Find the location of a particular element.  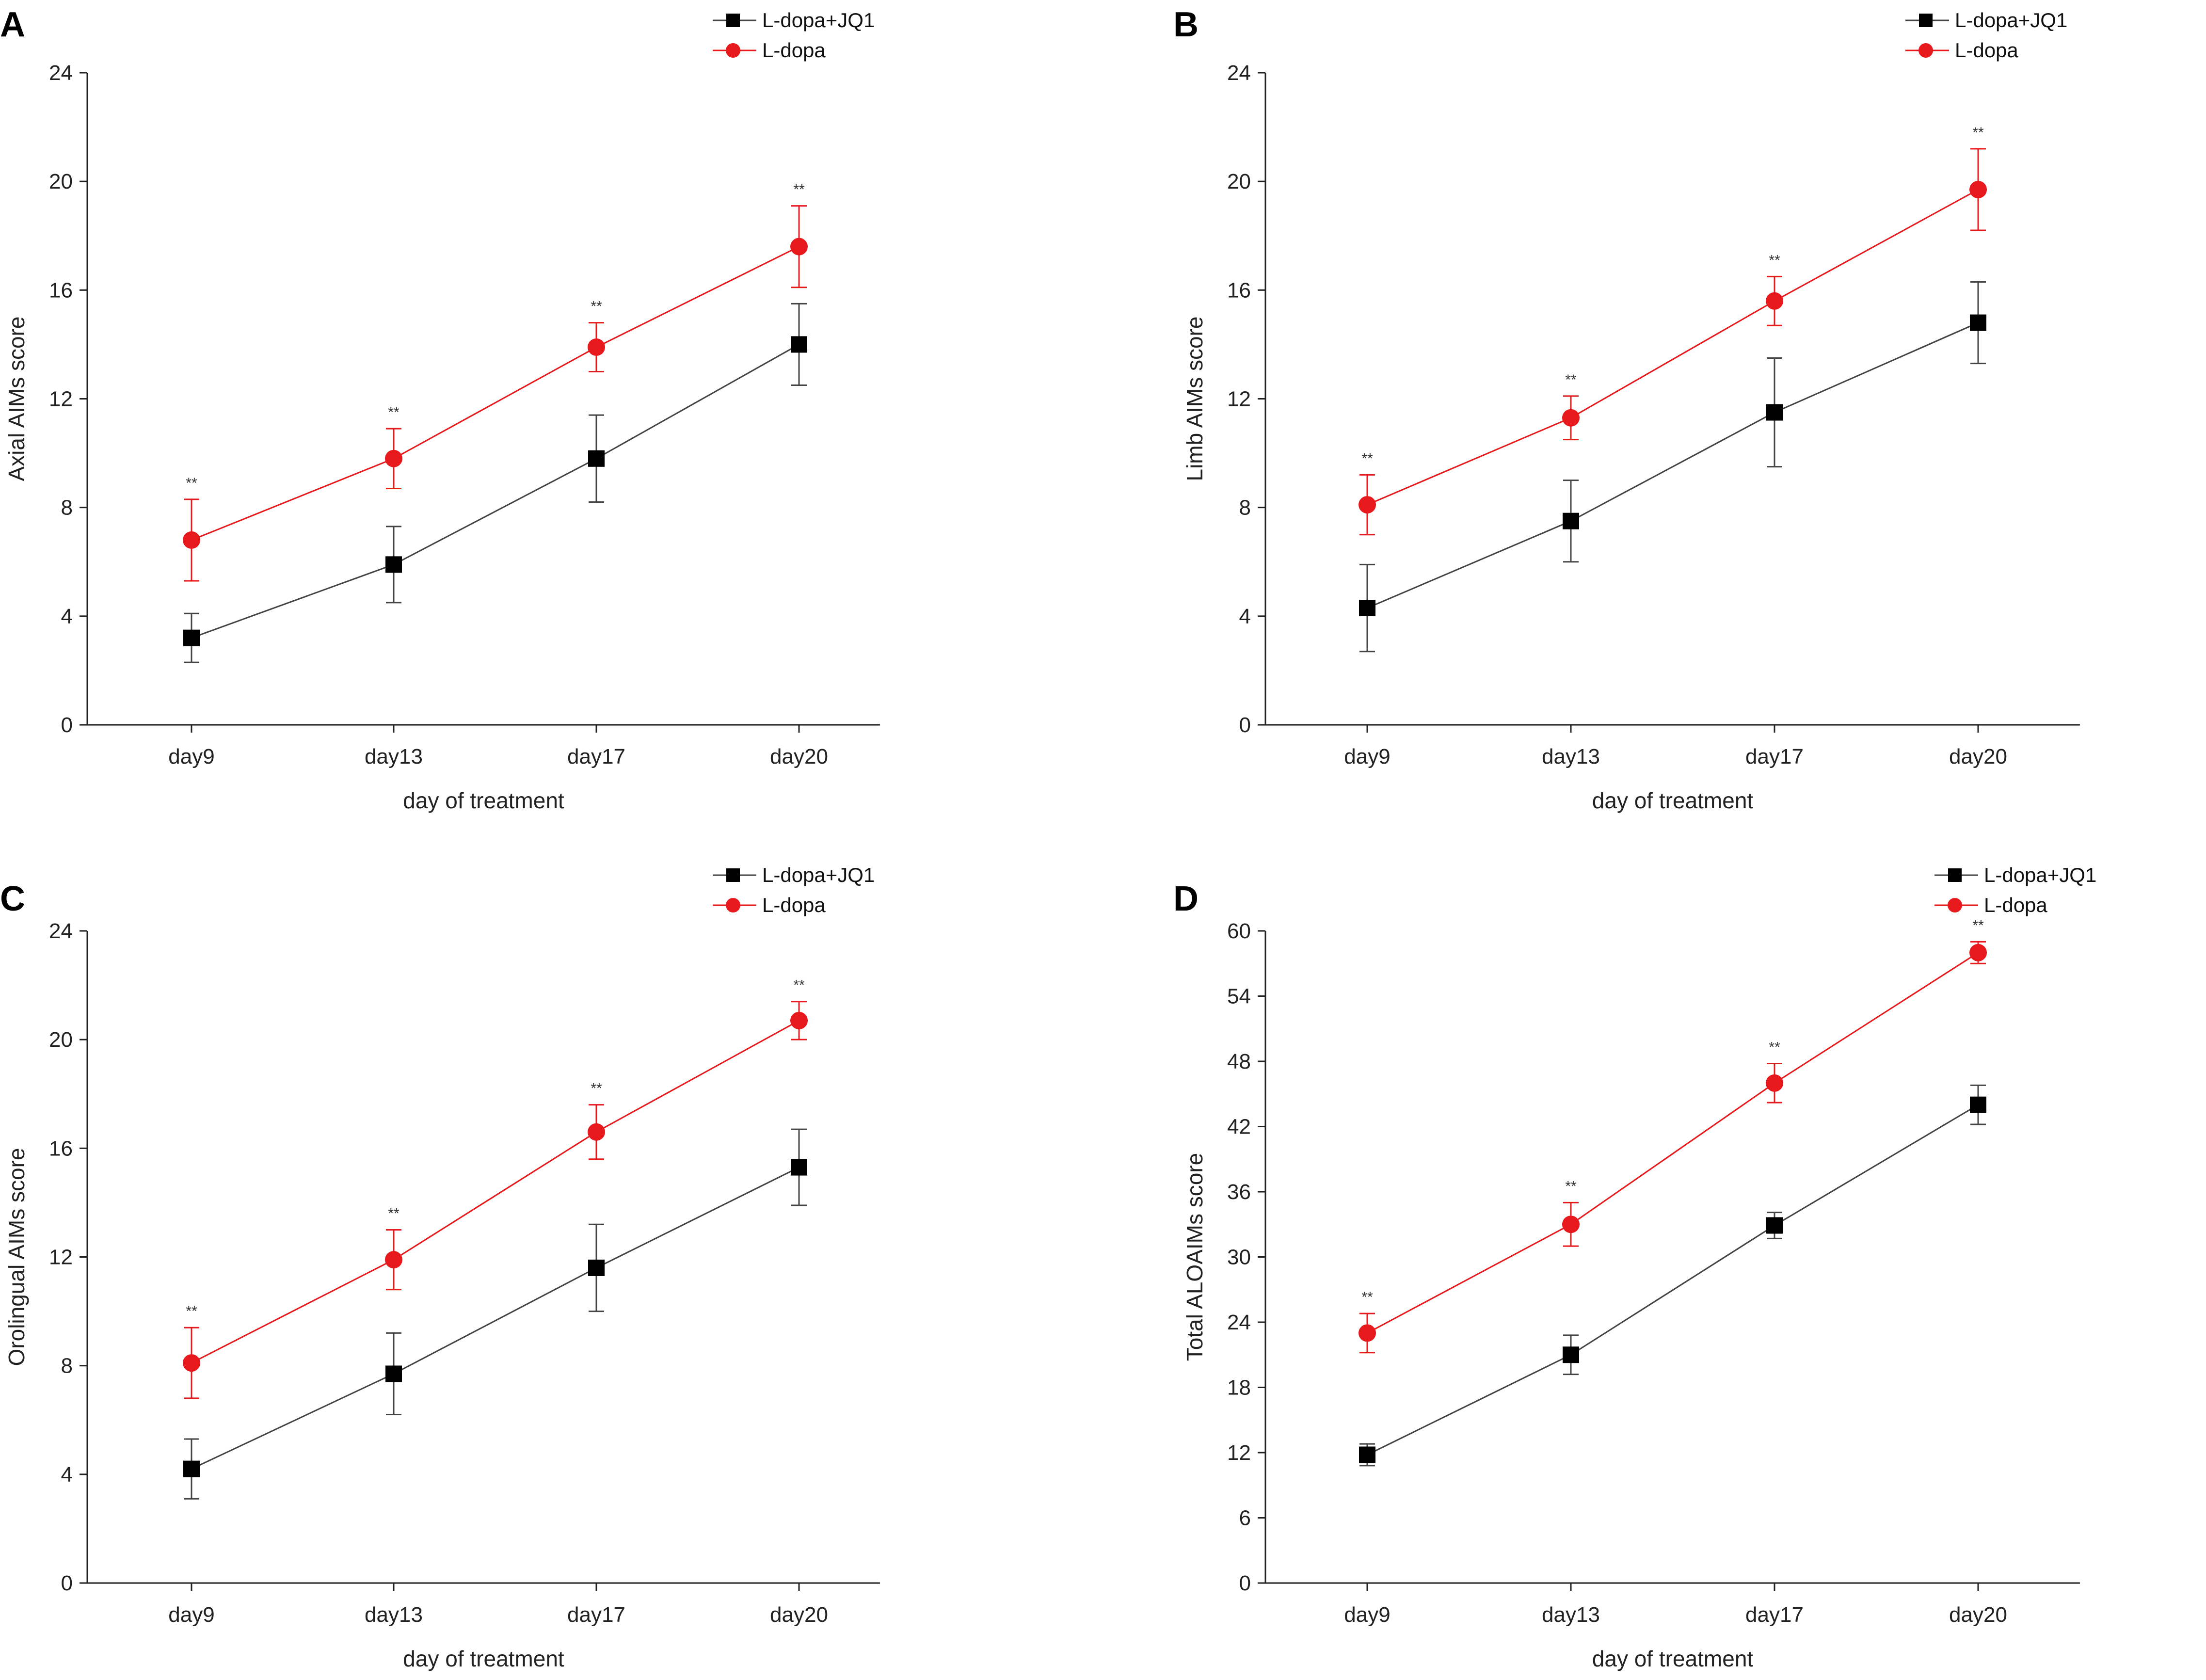

panel-letter: D is located at coordinates (1186, 899).